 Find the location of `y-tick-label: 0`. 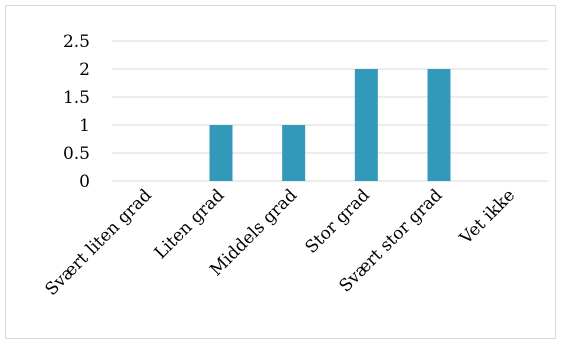

y-tick-label: 0 is located at coordinates (84, 182).